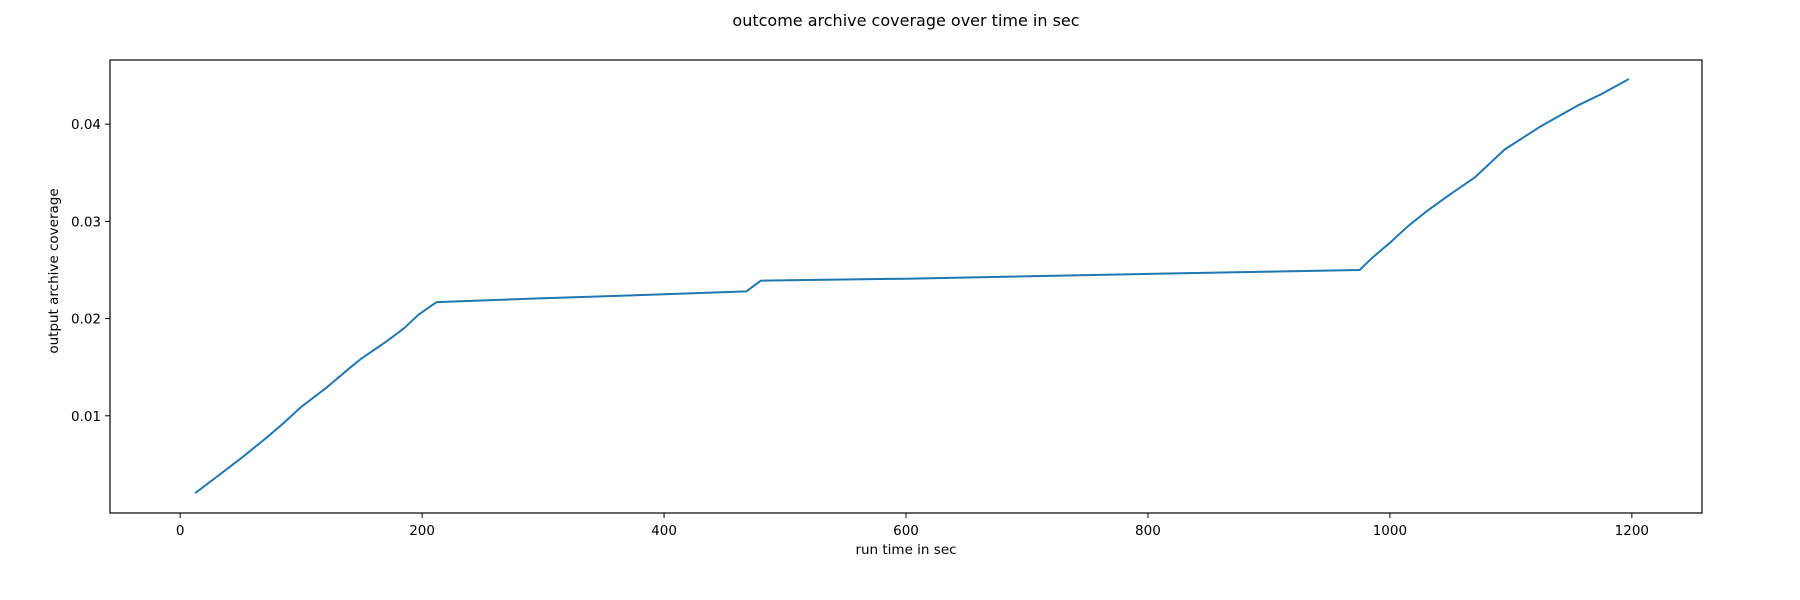 The image size is (1800, 600). I want to click on y-axis: 0.01 0.02 0.03 0.04, so click(90, 271).